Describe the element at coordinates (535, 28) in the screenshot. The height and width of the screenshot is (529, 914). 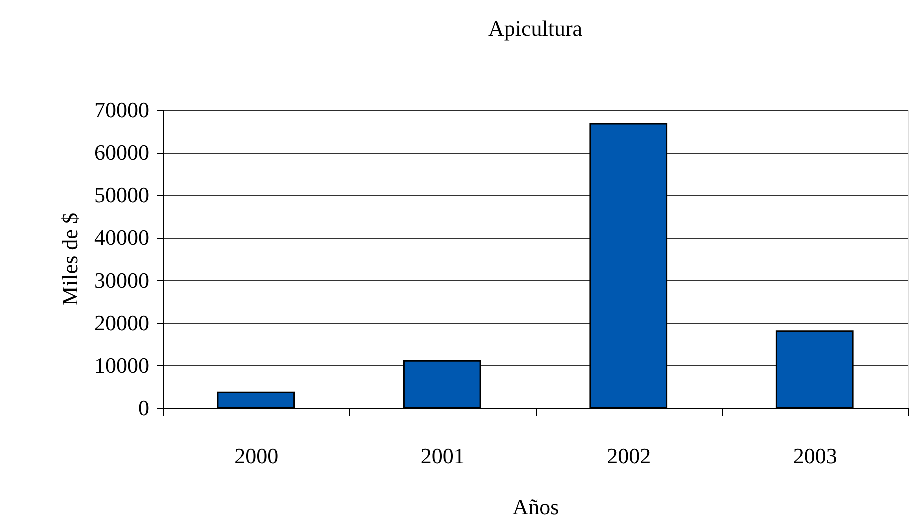
I see `chart-title: Apicultura` at that location.